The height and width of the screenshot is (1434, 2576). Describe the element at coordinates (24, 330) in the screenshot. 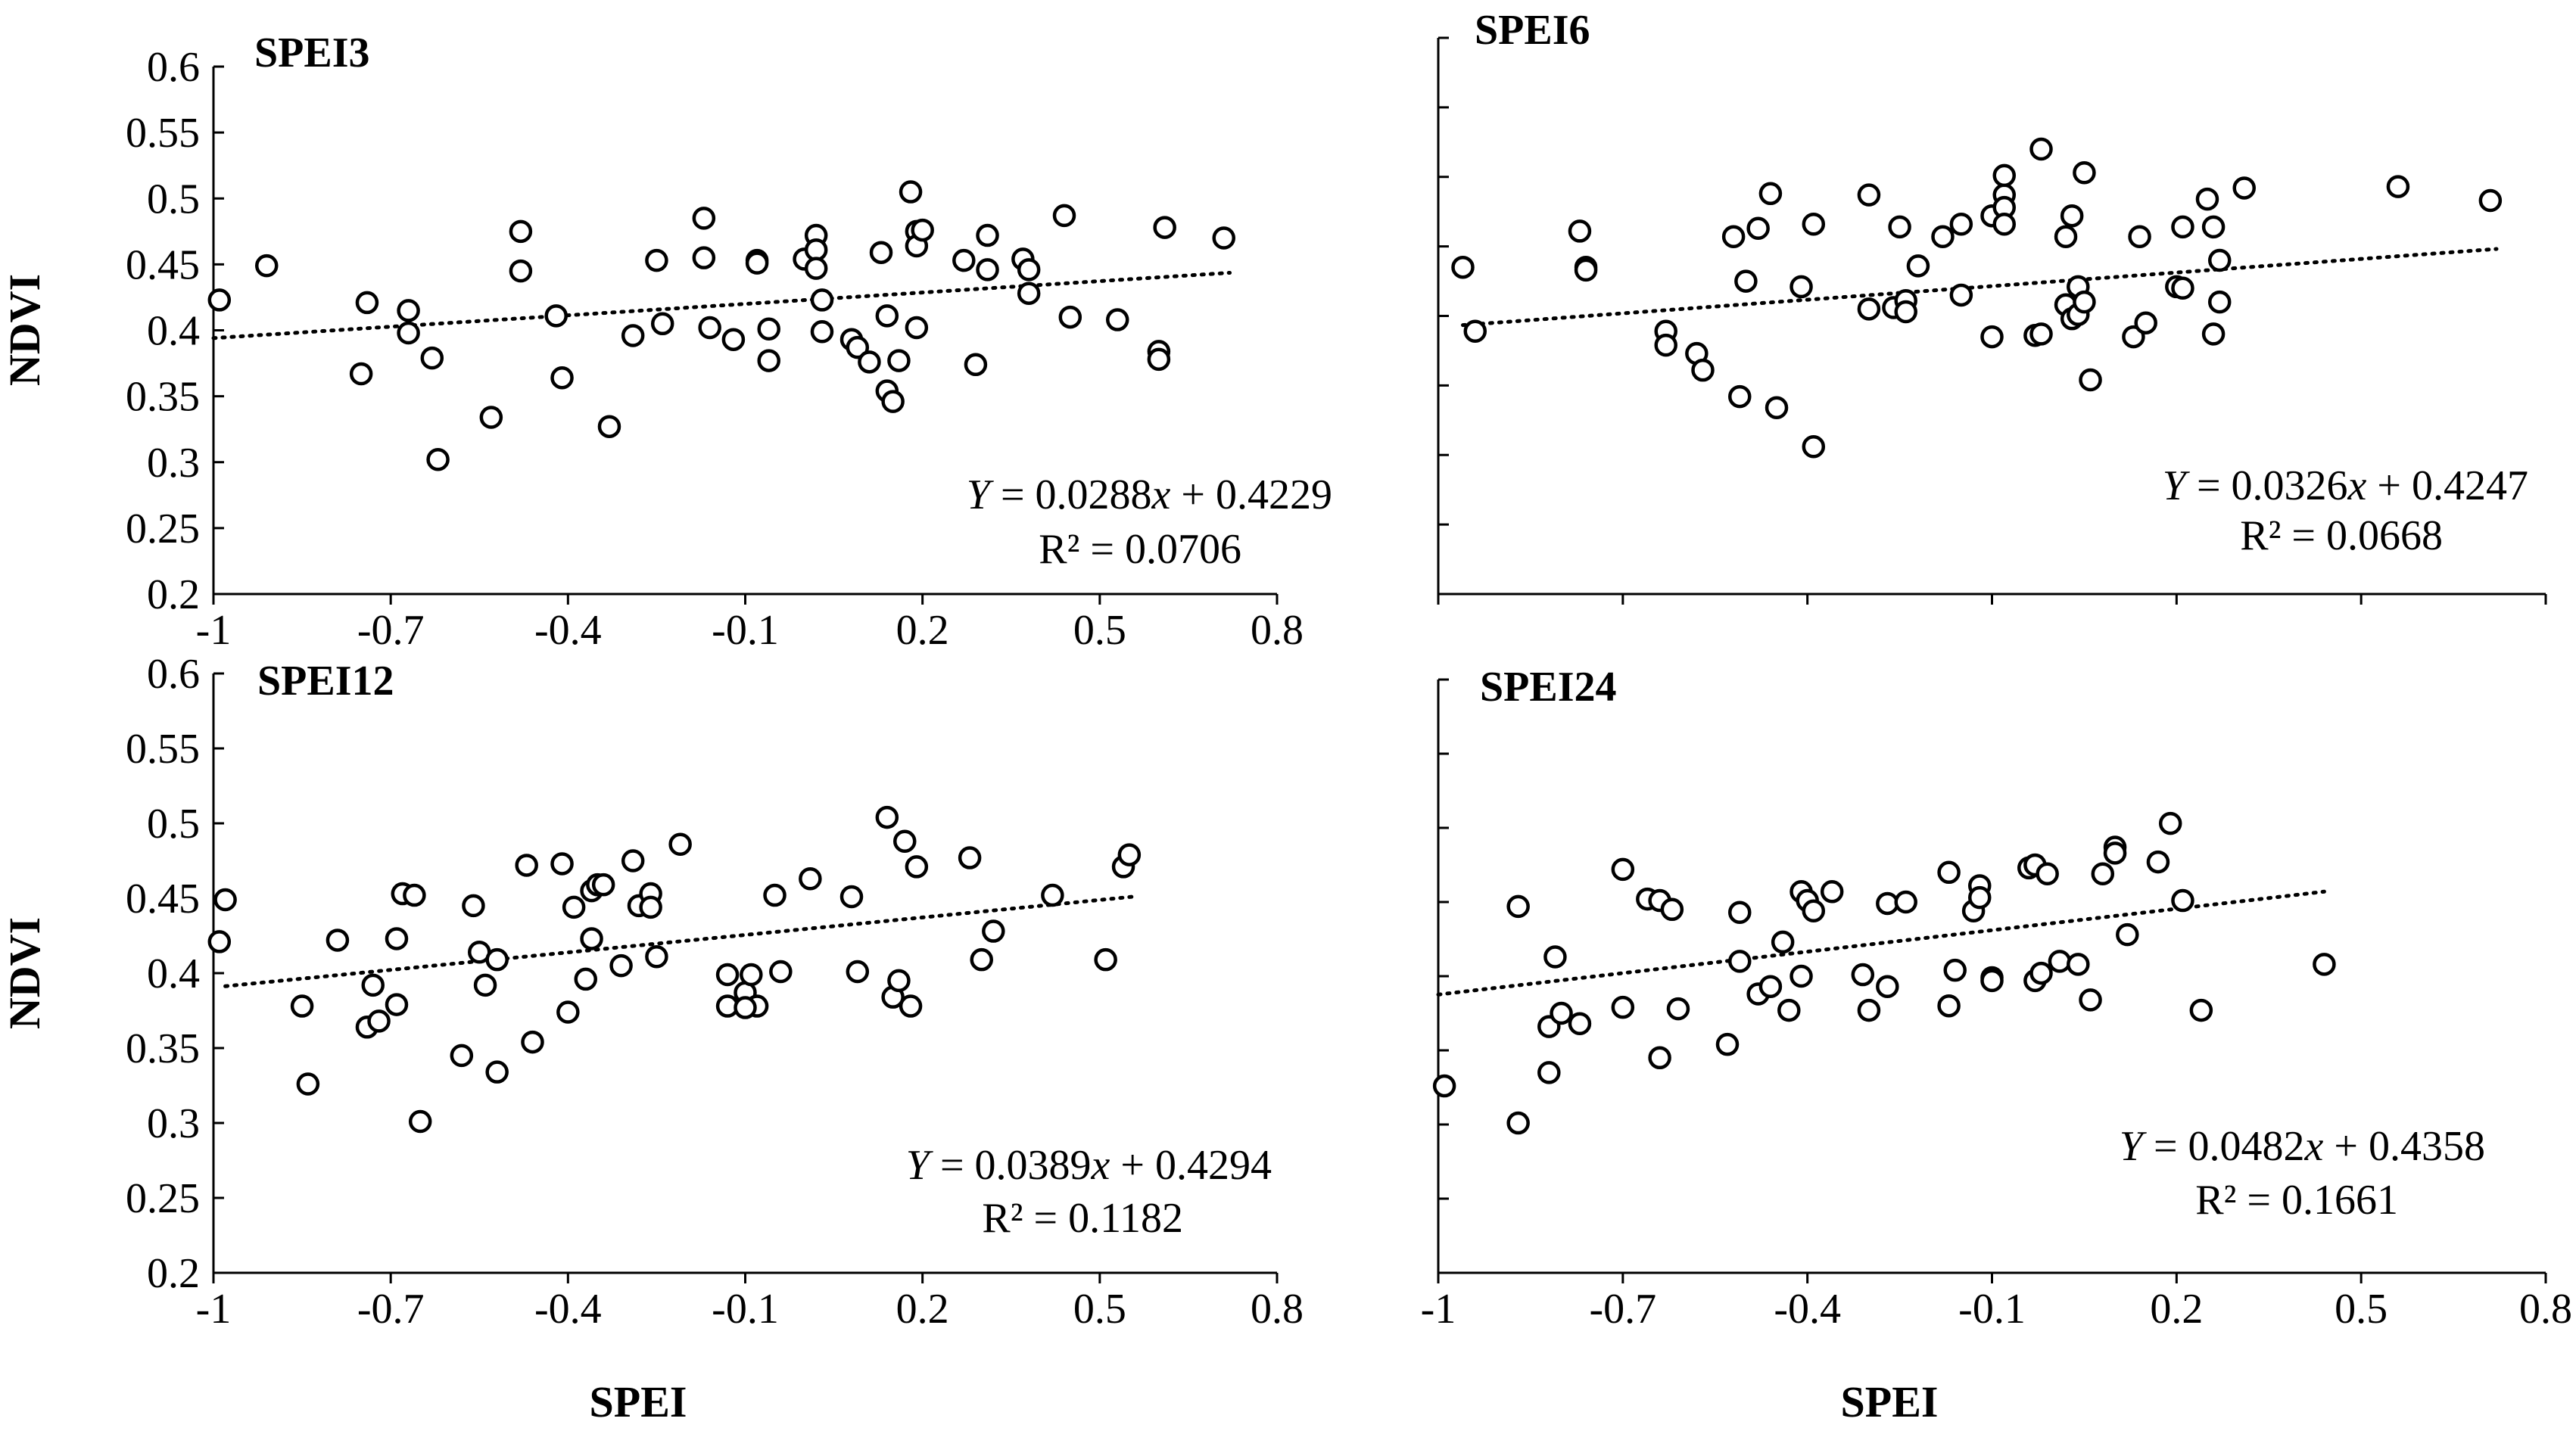

I see `y-axis-title: NDVI` at that location.